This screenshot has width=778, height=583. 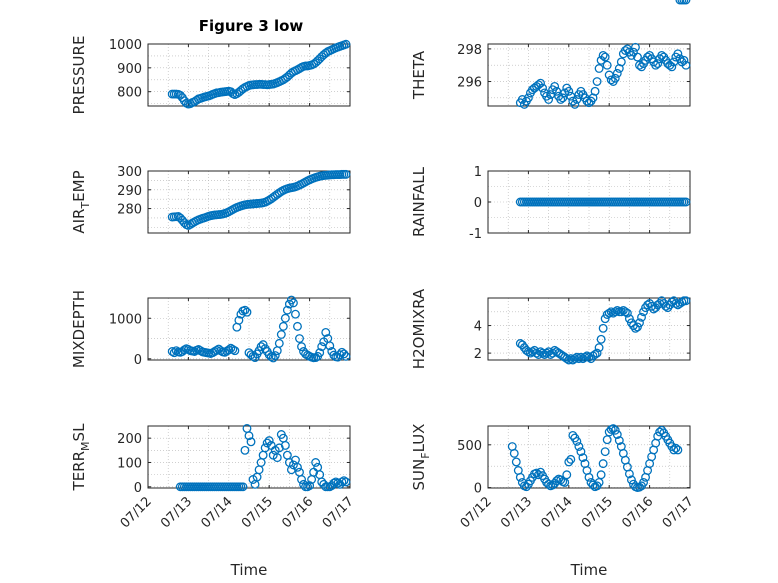 I want to click on y-tick-label: 1000, so click(x=125, y=45).